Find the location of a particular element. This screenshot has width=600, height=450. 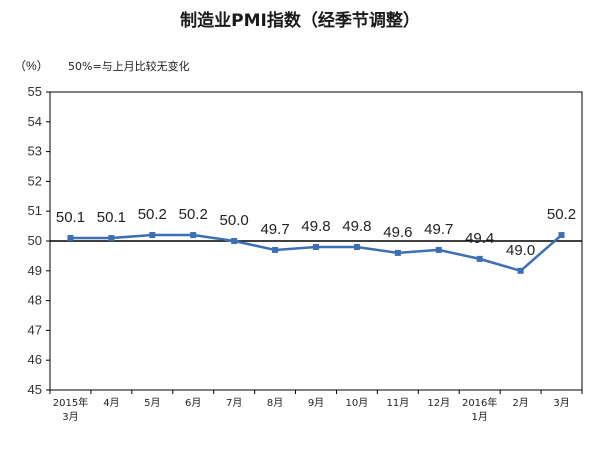

x-axis: 2015年 3月 4月 5月 6月 7月 8月 9月 10月 11月 12月 2016年 1月 2月 3月 is located at coordinates (316, 406).